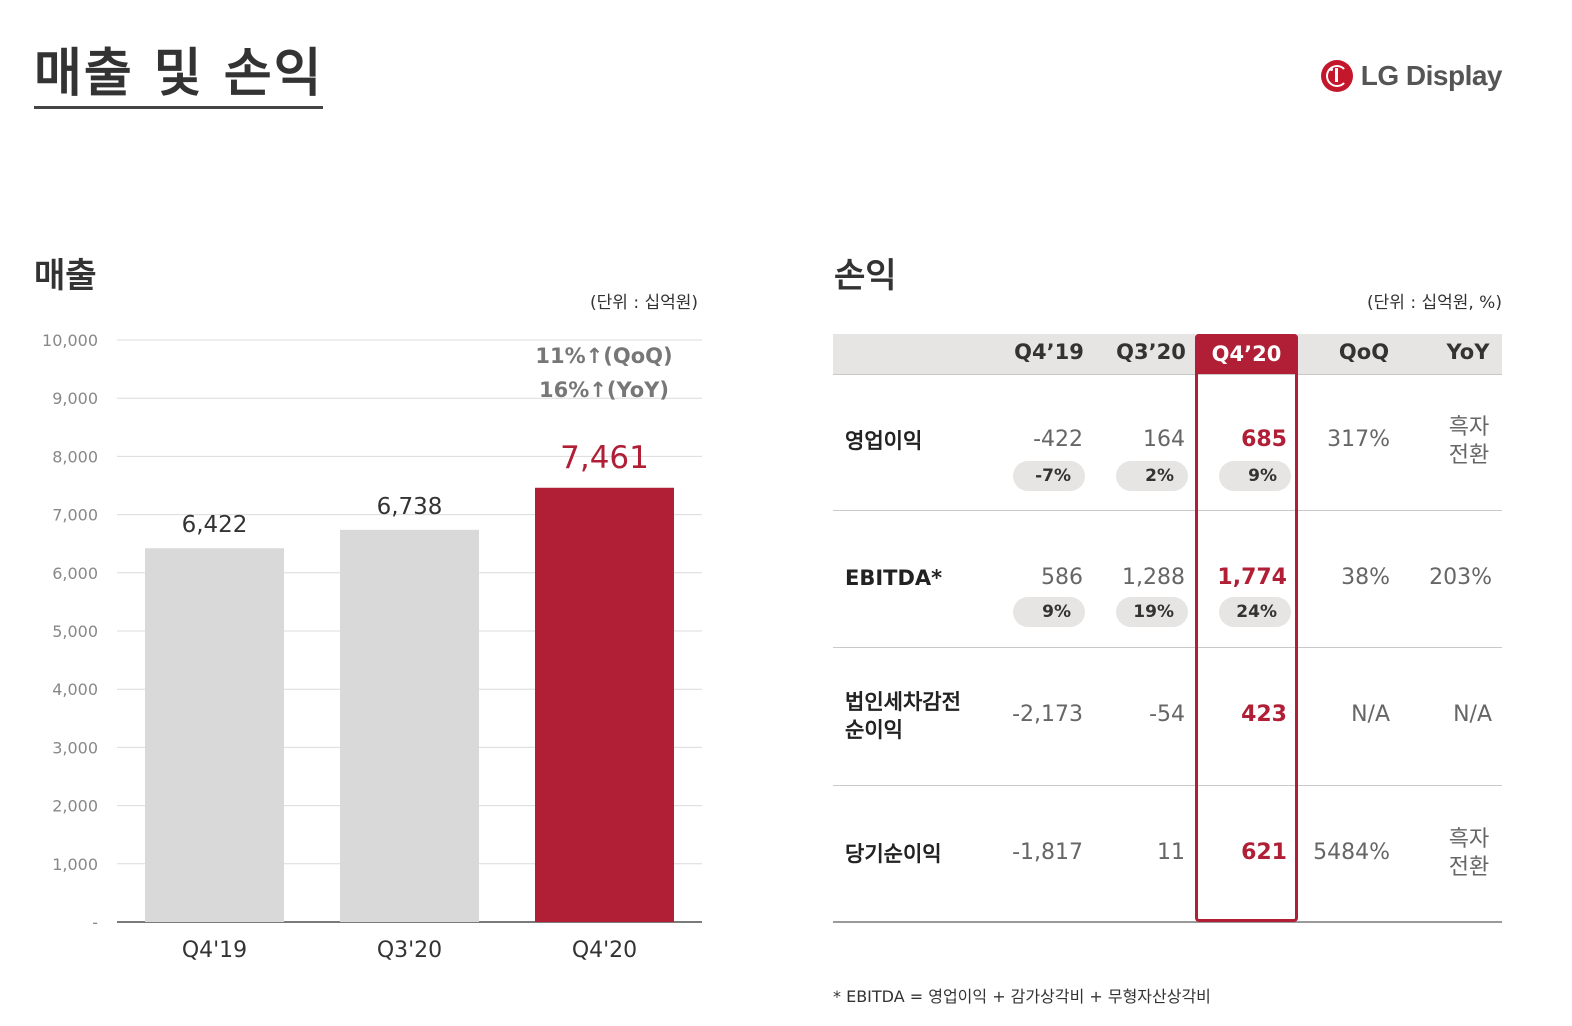 Image resolution: width=1572 pixels, height=1026 pixels. What do you see at coordinates (75, 398) in the screenshot?
I see `y-tick-label: 9,000` at bounding box center [75, 398].